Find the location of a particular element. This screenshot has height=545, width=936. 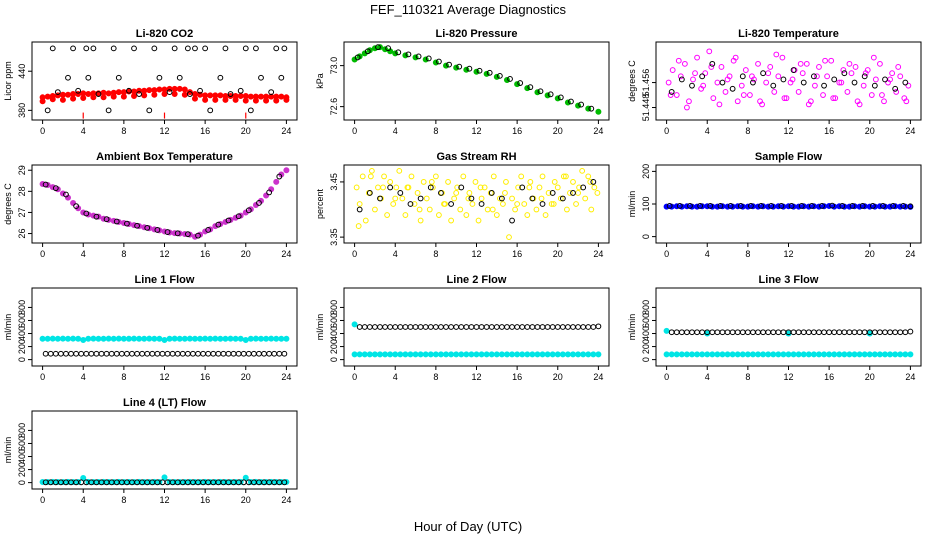

y-tick-label: 51.448 is located at coordinates (646, 108).